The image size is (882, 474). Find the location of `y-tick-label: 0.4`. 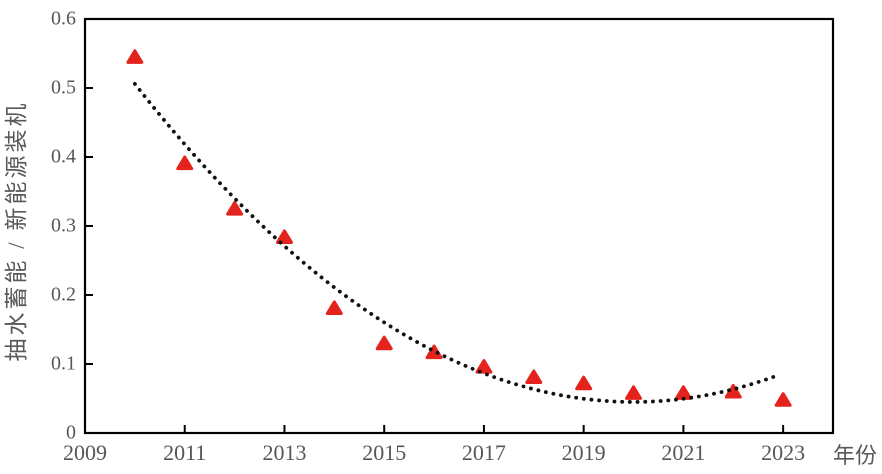

y-tick-label: 0.4 is located at coordinates (63, 157).